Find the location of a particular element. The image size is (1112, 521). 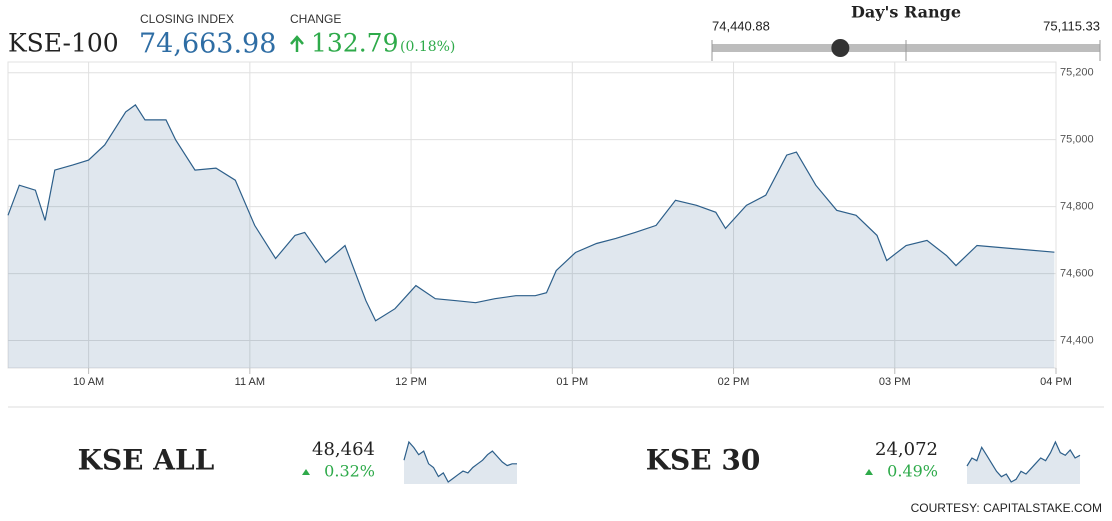

up-arrow is located at coordinates (297, 43).